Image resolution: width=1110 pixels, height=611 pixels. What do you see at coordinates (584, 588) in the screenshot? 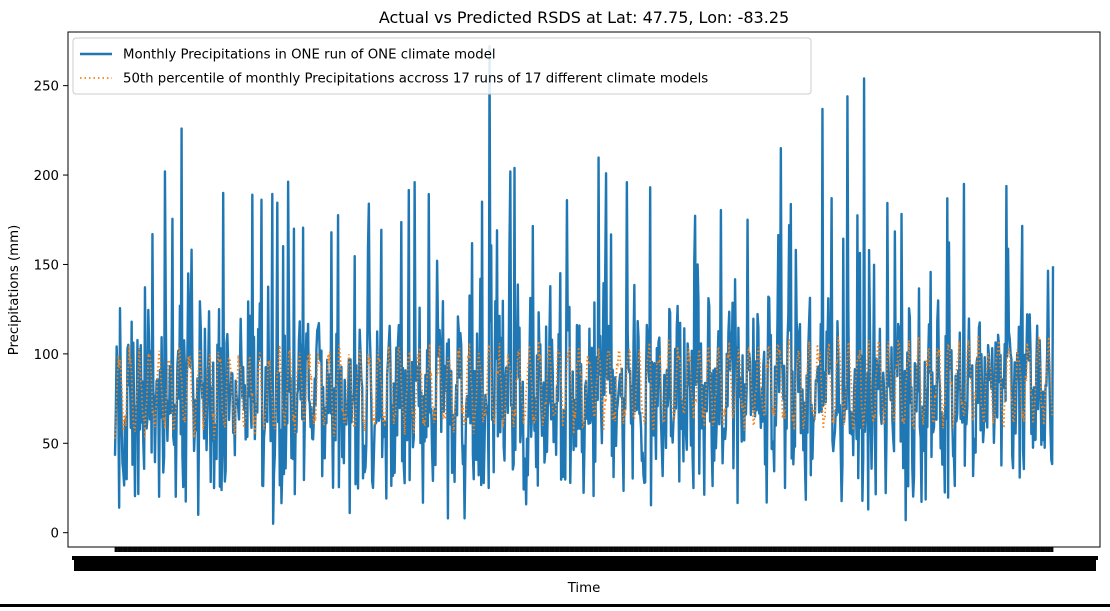
I see `x-axis-label: Time` at bounding box center [584, 588].